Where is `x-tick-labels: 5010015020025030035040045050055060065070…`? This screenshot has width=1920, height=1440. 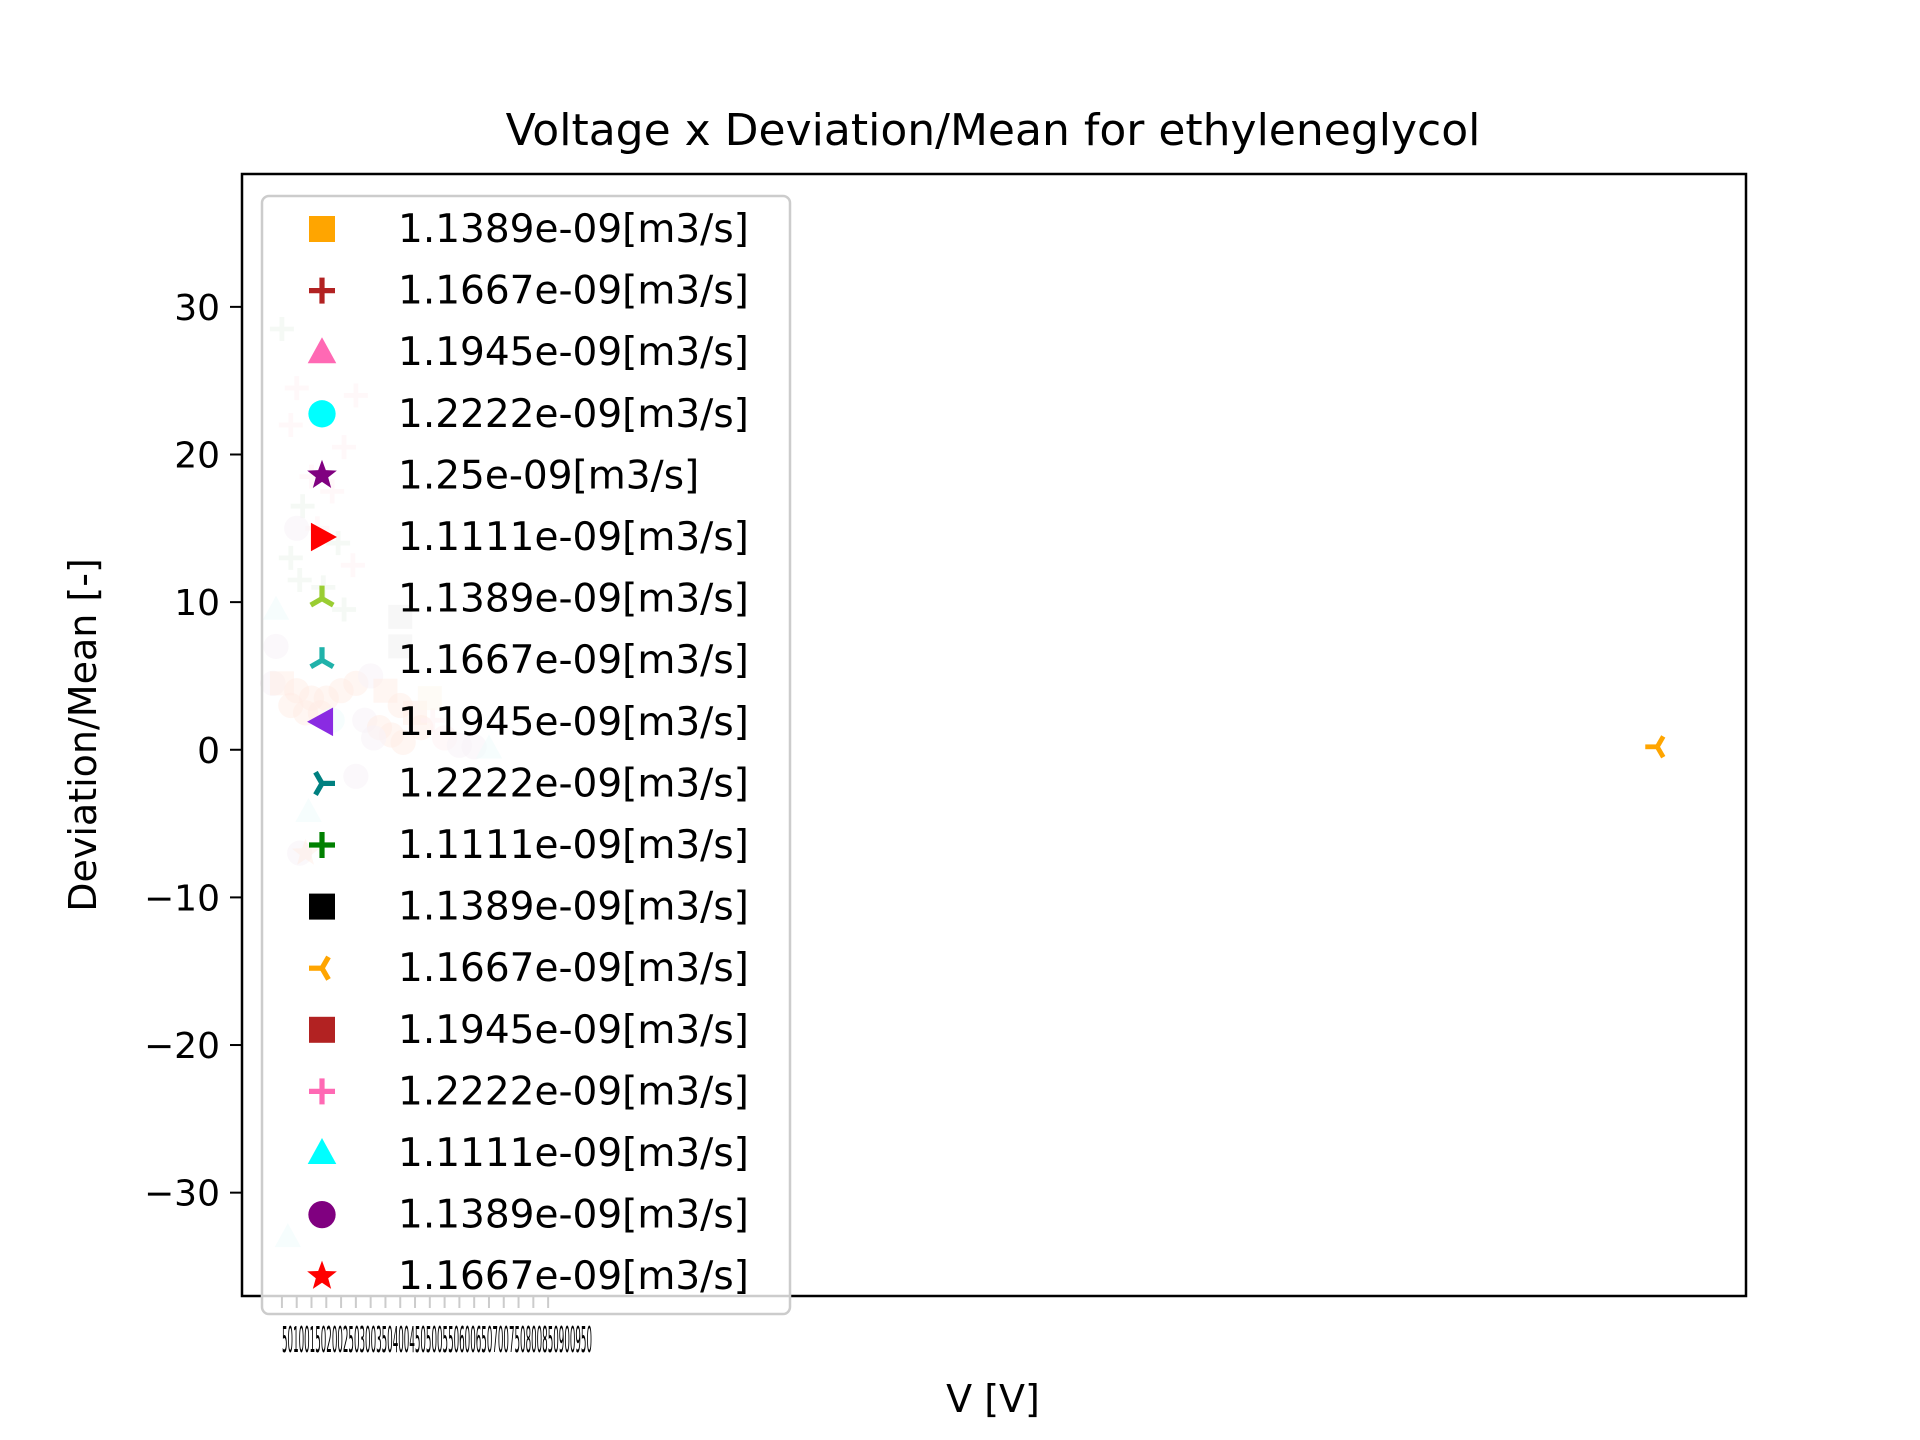 x-tick-labels: 5010015020025030035040045050055060065070… is located at coordinates (437, 1340).